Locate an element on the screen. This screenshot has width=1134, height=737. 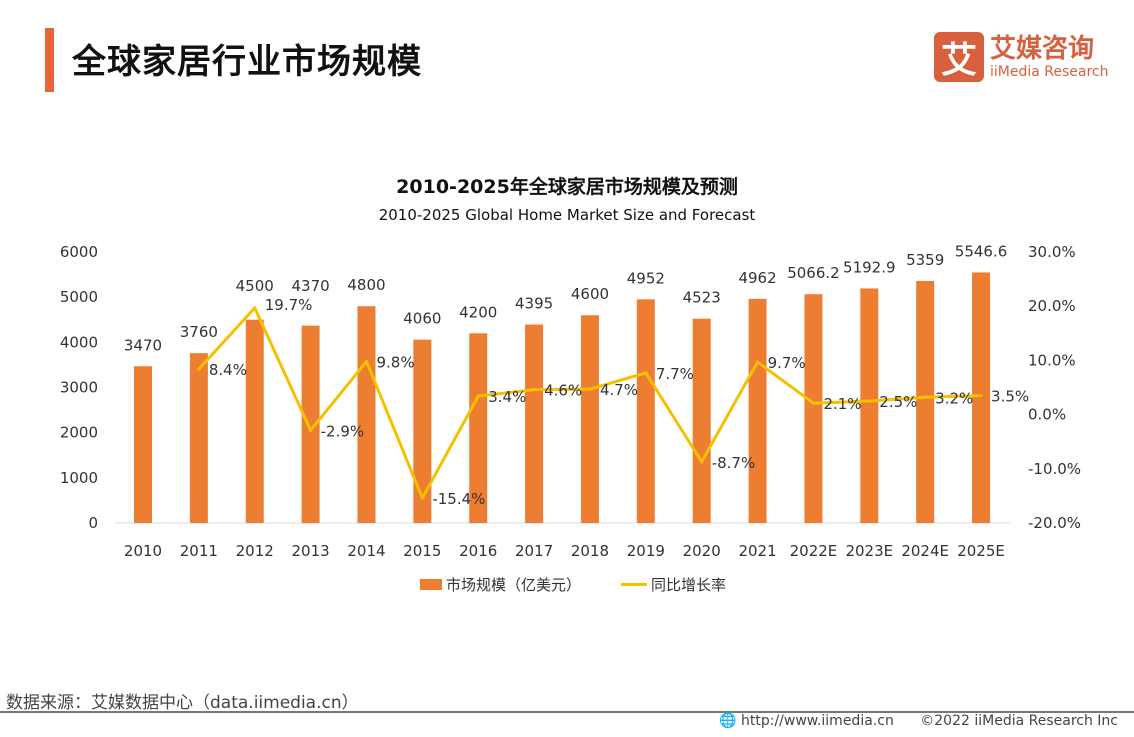
left-tick-label: 0 is located at coordinates (93, 523).